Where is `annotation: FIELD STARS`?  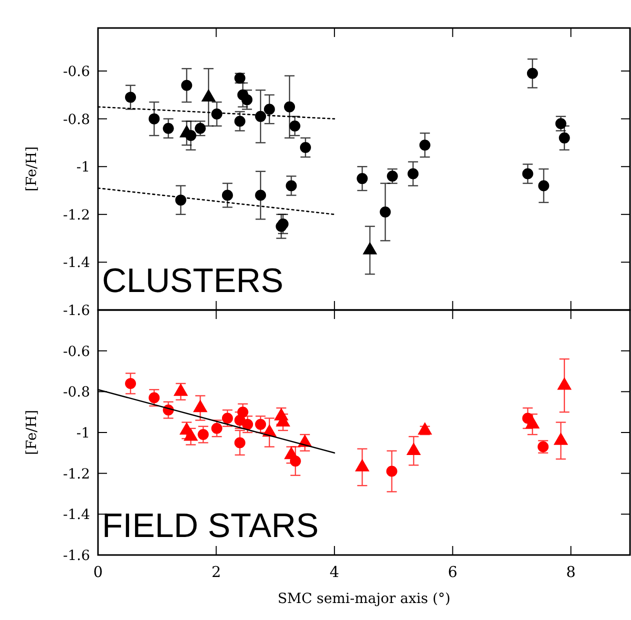
annotation: FIELD STARS is located at coordinates (210, 526).